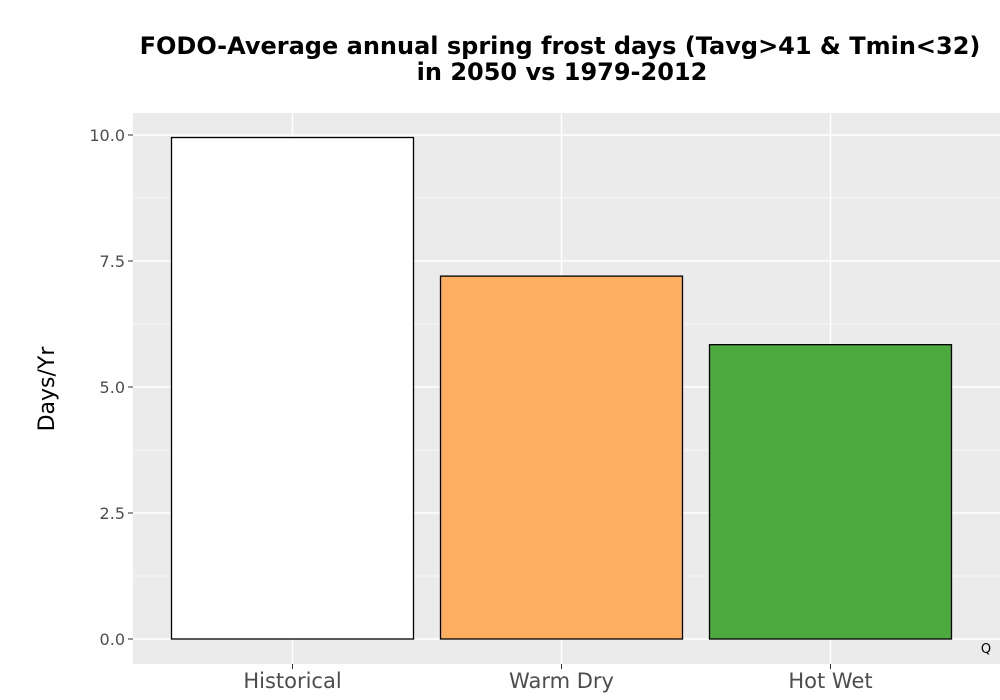  What do you see at coordinates (112, 261) in the screenshot?
I see `y-tick-label: 7.5` at bounding box center [112, 261].